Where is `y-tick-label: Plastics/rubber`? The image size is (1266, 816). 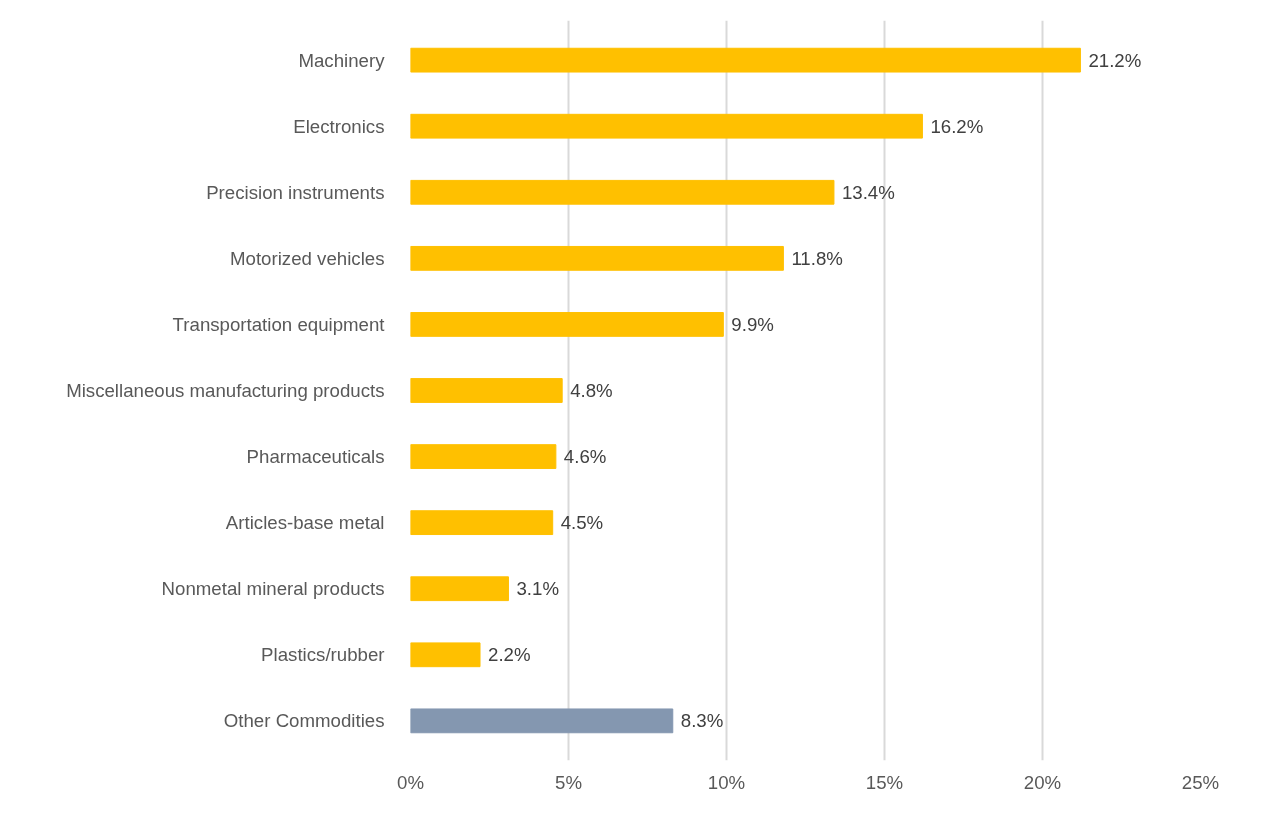
y-tick-label: Plastics/rubber is located at coordinates (323, 655).